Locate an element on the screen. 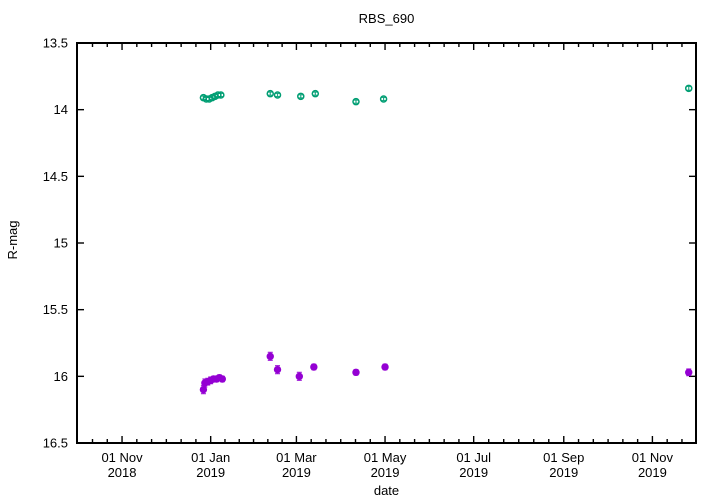  x-tick-label-month: 01 Jul is located at coordinates (473, 457).